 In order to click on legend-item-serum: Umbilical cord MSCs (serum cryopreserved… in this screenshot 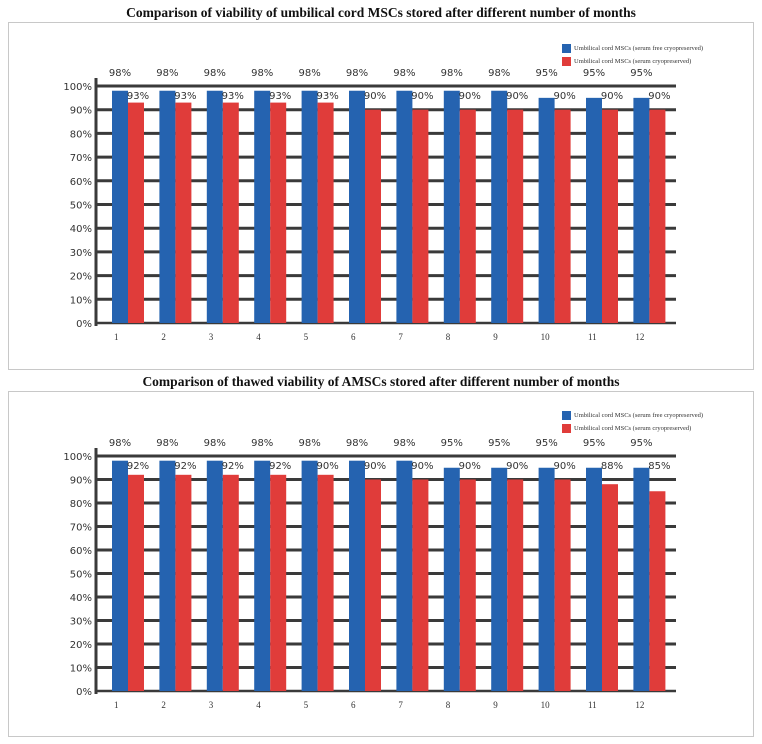, I will do `click(626, 428)`.